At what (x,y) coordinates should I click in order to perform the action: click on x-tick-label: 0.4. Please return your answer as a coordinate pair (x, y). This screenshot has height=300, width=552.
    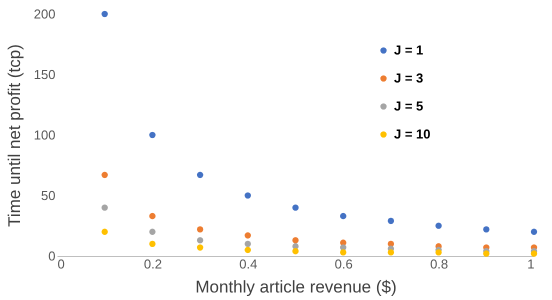
    Looking at the image, I should click on (248, 264).